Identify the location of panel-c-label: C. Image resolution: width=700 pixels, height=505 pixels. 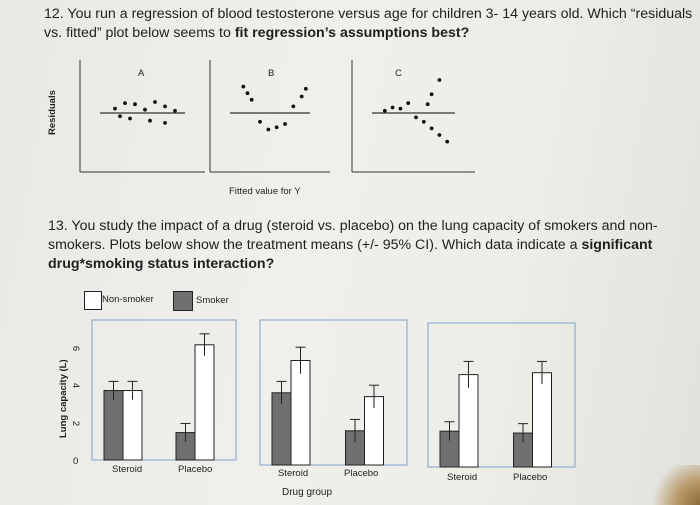
(398, 73).